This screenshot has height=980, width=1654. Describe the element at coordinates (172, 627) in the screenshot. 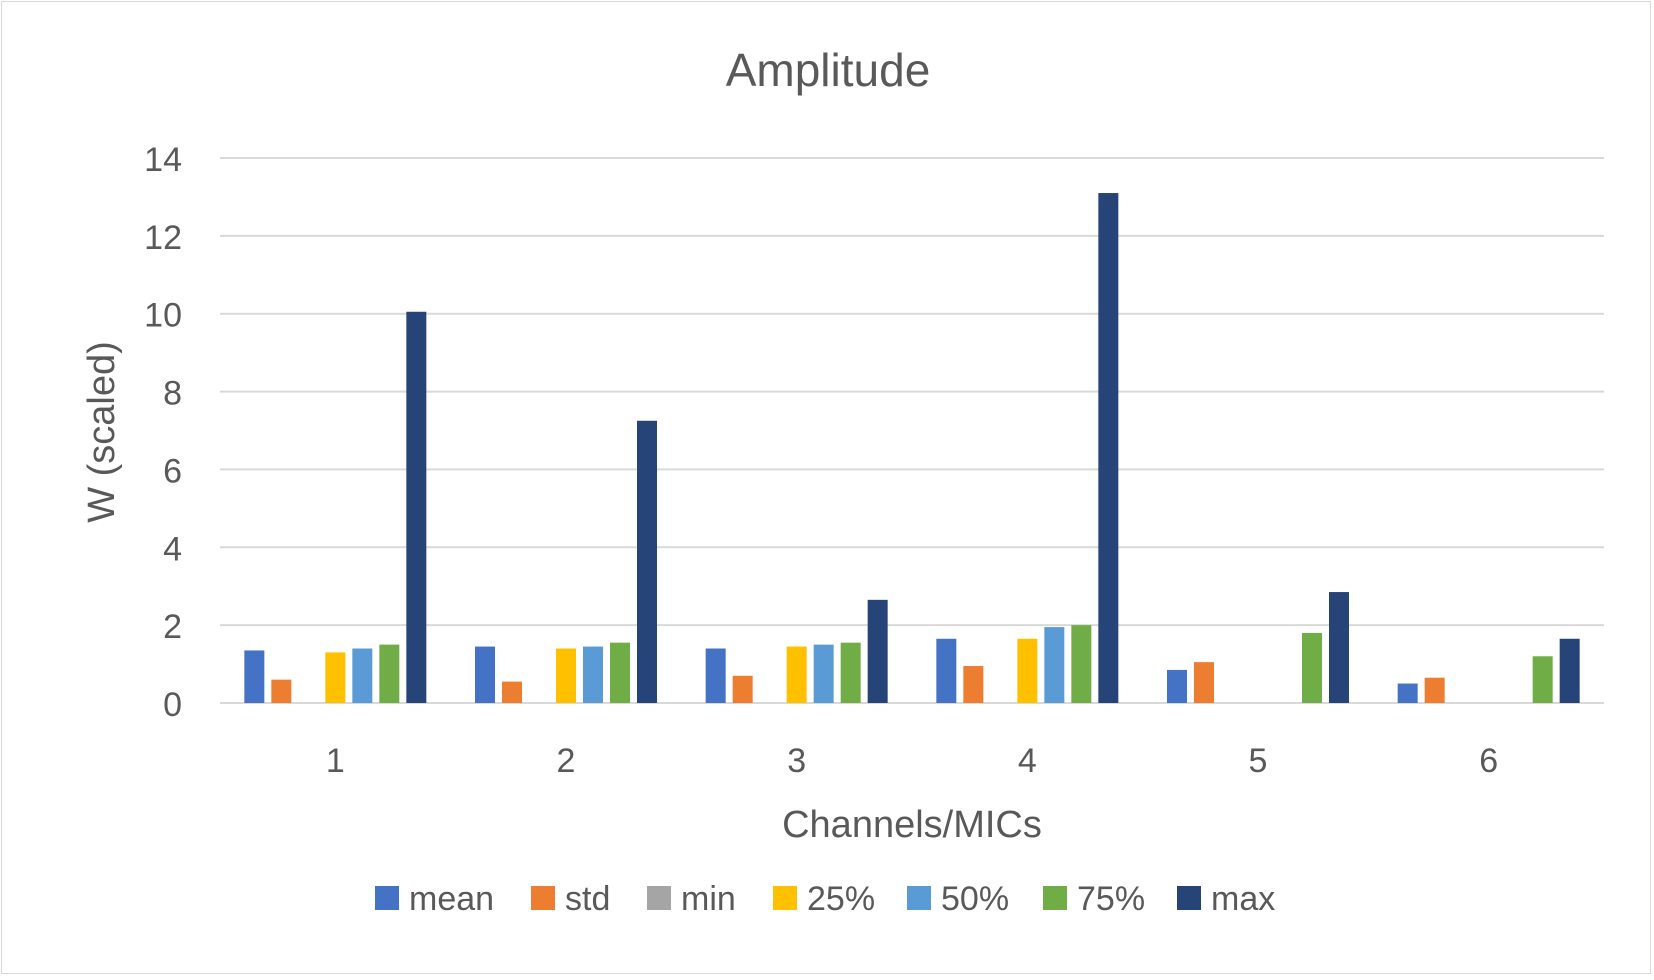

I see `y-tick-label: 2` at that location.